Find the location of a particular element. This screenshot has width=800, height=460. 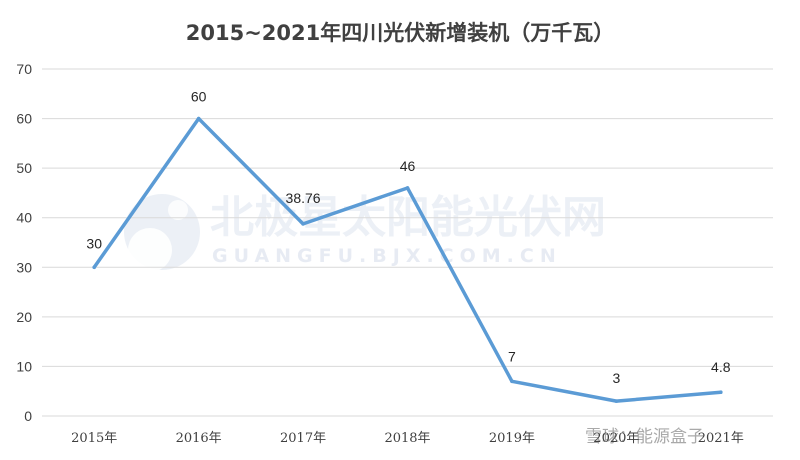

x-tick-label: 2020年 is located at coordinates (616, 438).